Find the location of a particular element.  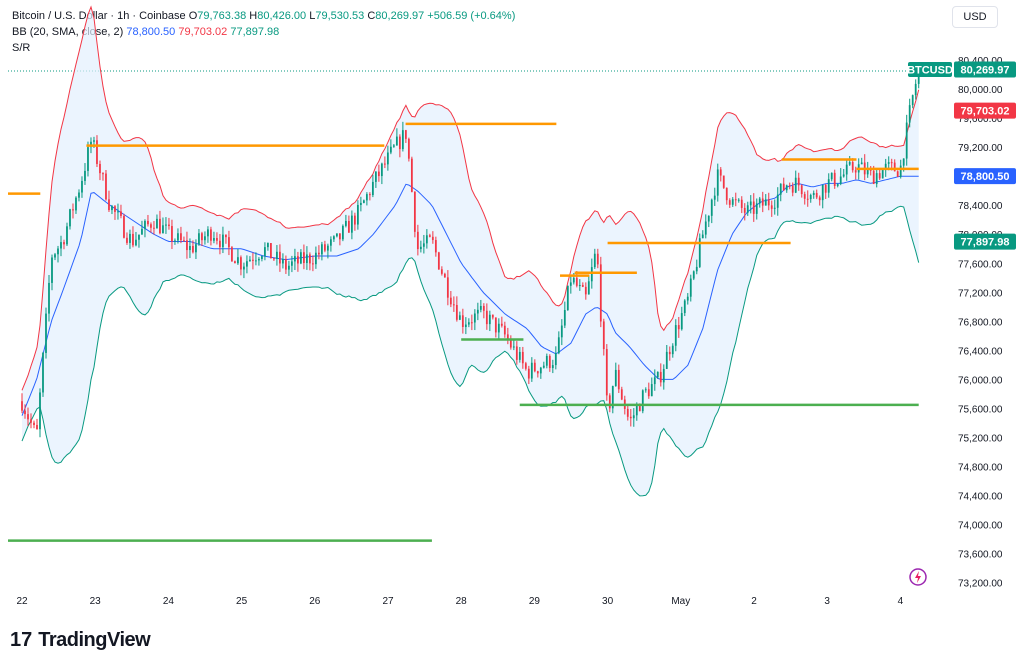

bb-upper-value: 79,703.02 is located at coordinates (203, 32).